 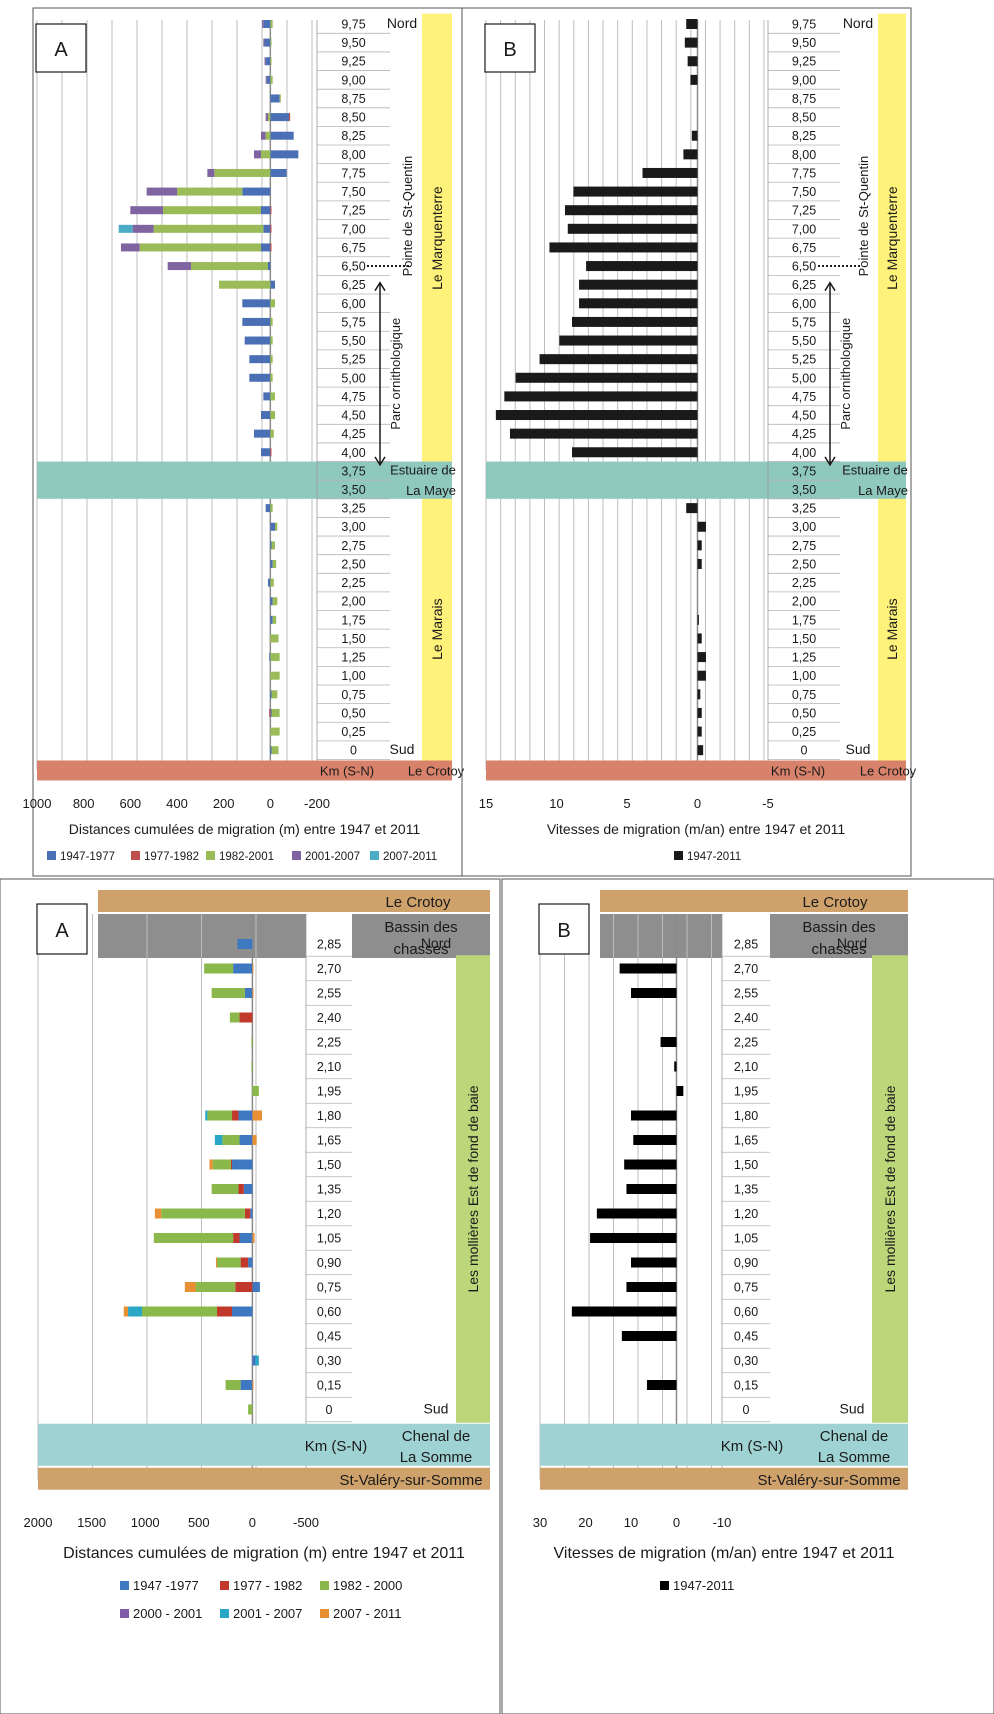 I want to click on category-label: 0,25, so click(x=353, y=732).